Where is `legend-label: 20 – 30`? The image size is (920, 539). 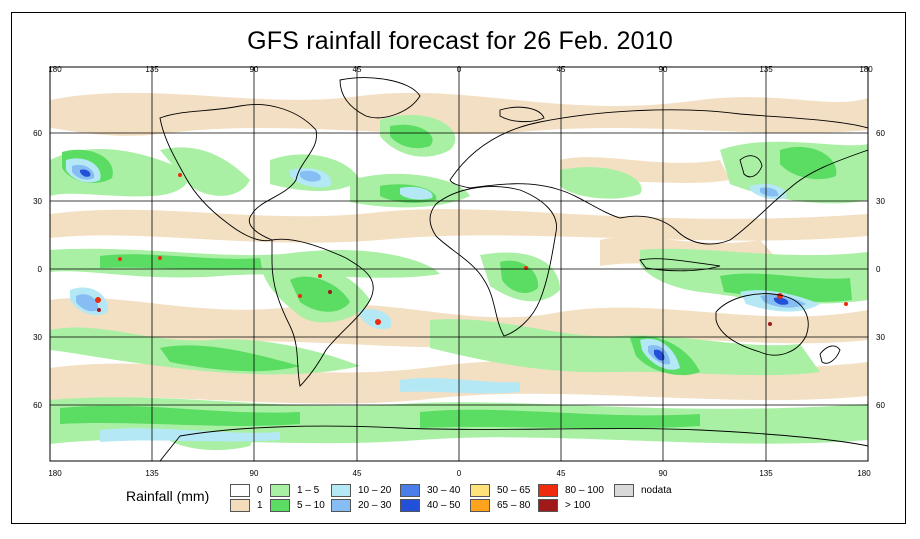
legend-label: 20 – 30 is located at coordinates (375, 505).